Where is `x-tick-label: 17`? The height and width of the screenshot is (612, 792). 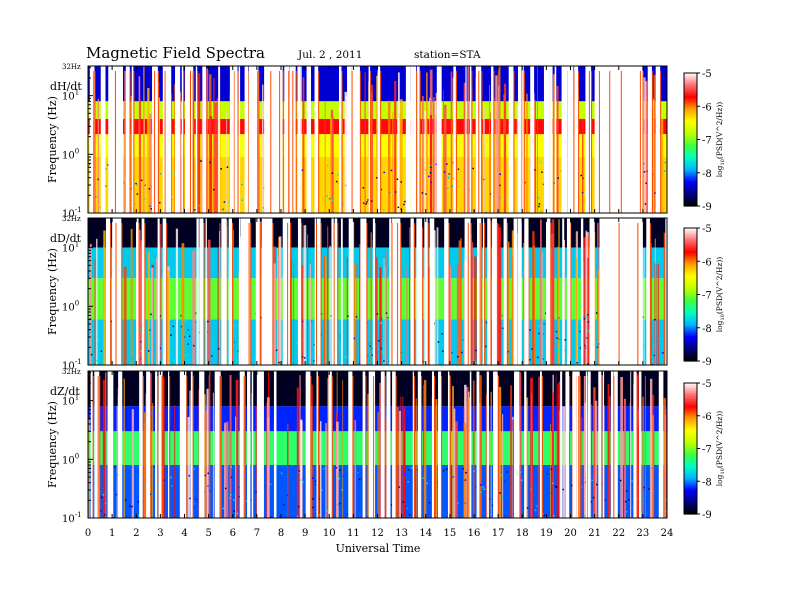
x-tick-label: 17 is located at coordinates (498, 533).